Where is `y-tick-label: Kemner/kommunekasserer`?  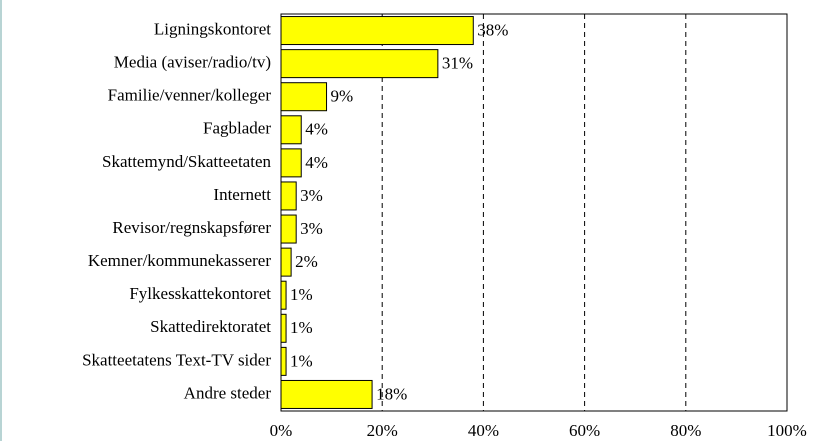 y-tick-label: Kemner/kommunekasserer is located at coordinates (179, 260).